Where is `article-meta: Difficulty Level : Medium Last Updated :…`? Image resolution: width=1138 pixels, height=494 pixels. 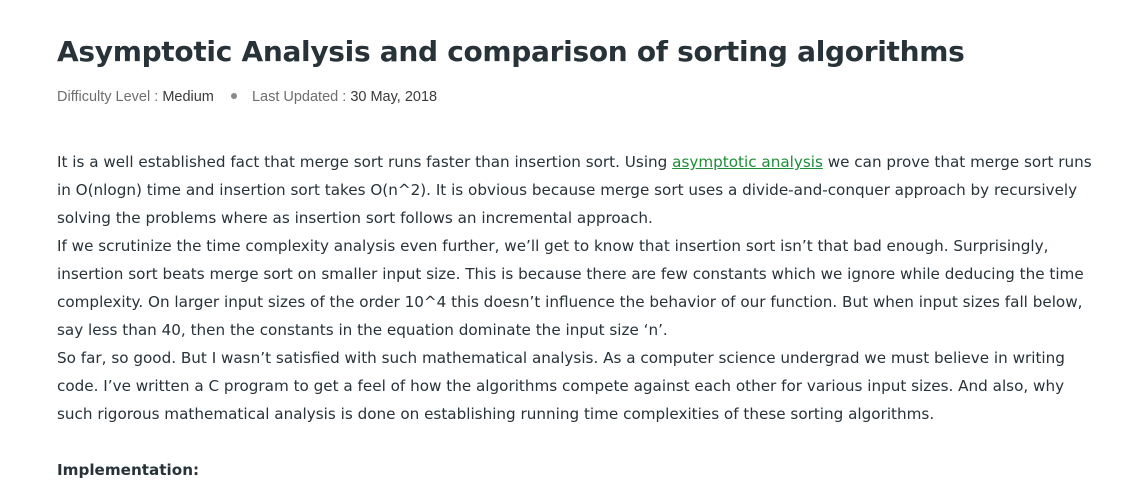
article-meta: Difficulty Level : Medium Last Updated :… is located at coordinates (247, 97).